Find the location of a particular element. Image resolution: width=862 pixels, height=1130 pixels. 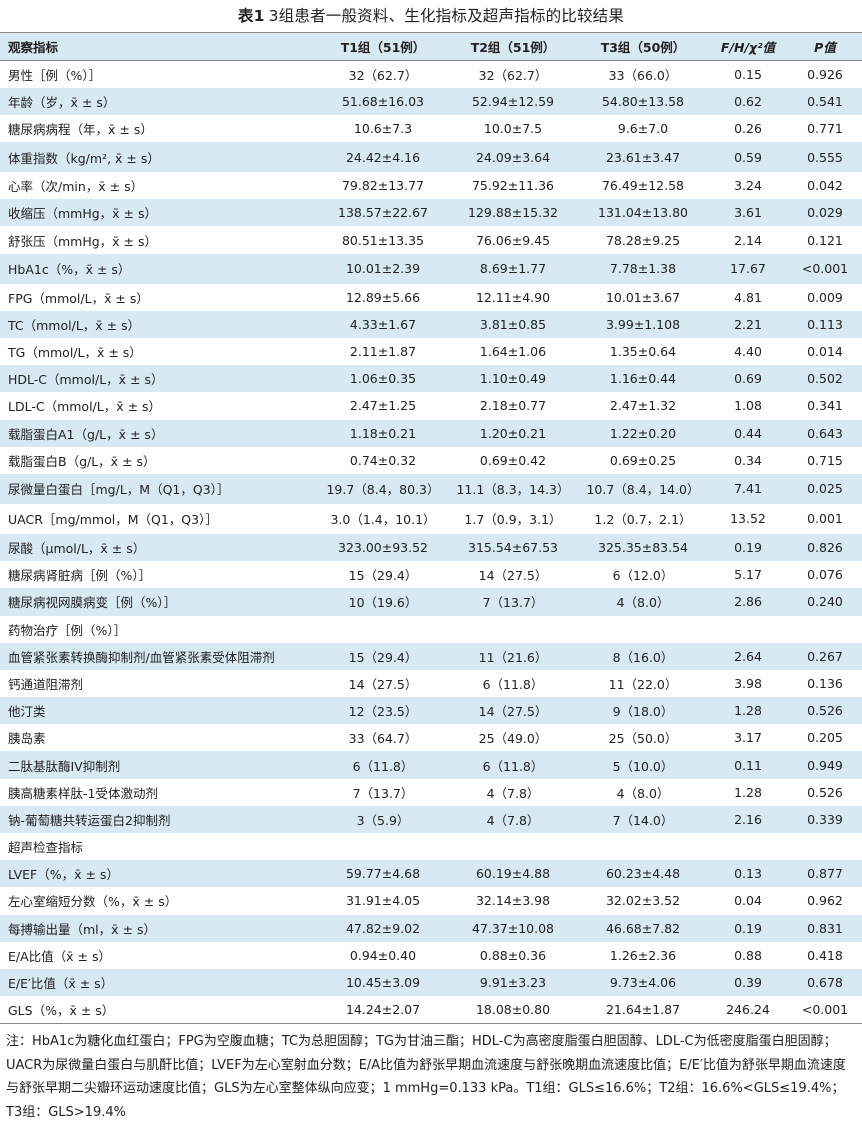

cell-t3: 1.16±0.44 is located at coordinates (643, 379).